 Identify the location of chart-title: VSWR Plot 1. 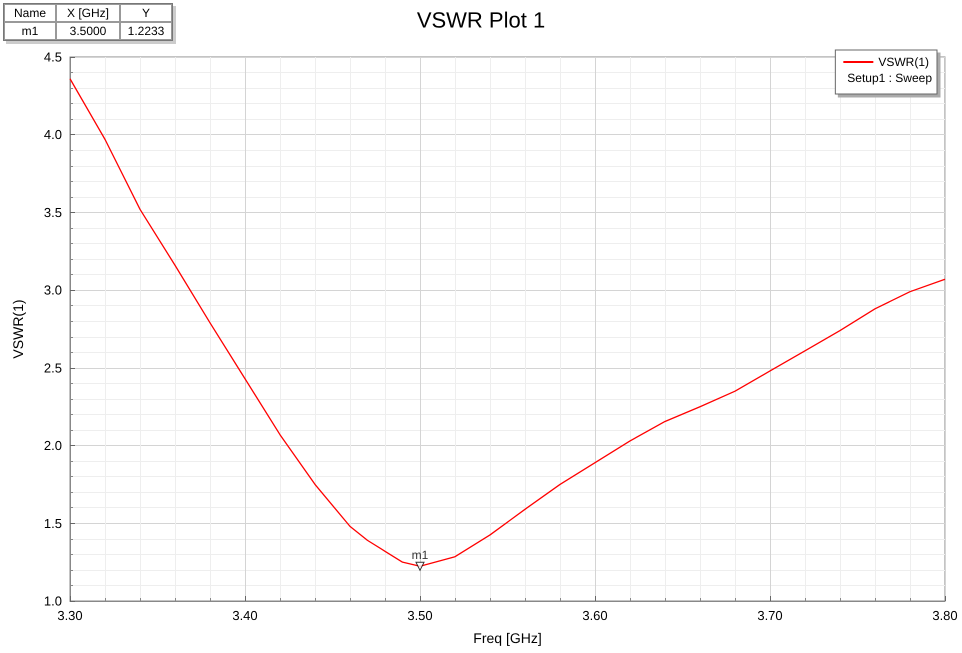
(481, 20).